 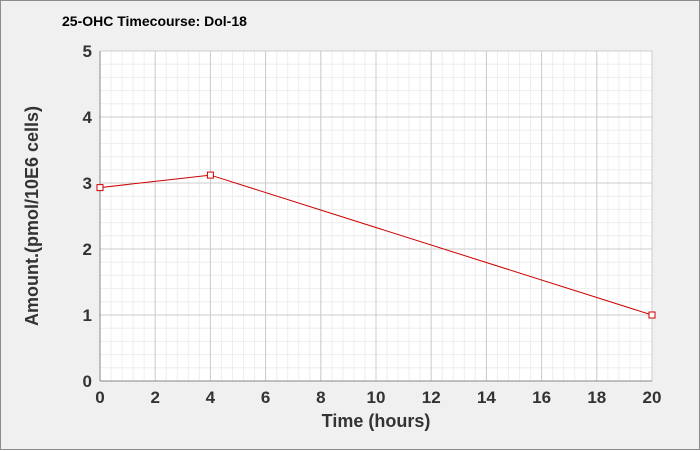 What do you see at coordinates (652, 397) in the screenshot?
I see `x-tick-label: 20` at bounding box center [652, 397].